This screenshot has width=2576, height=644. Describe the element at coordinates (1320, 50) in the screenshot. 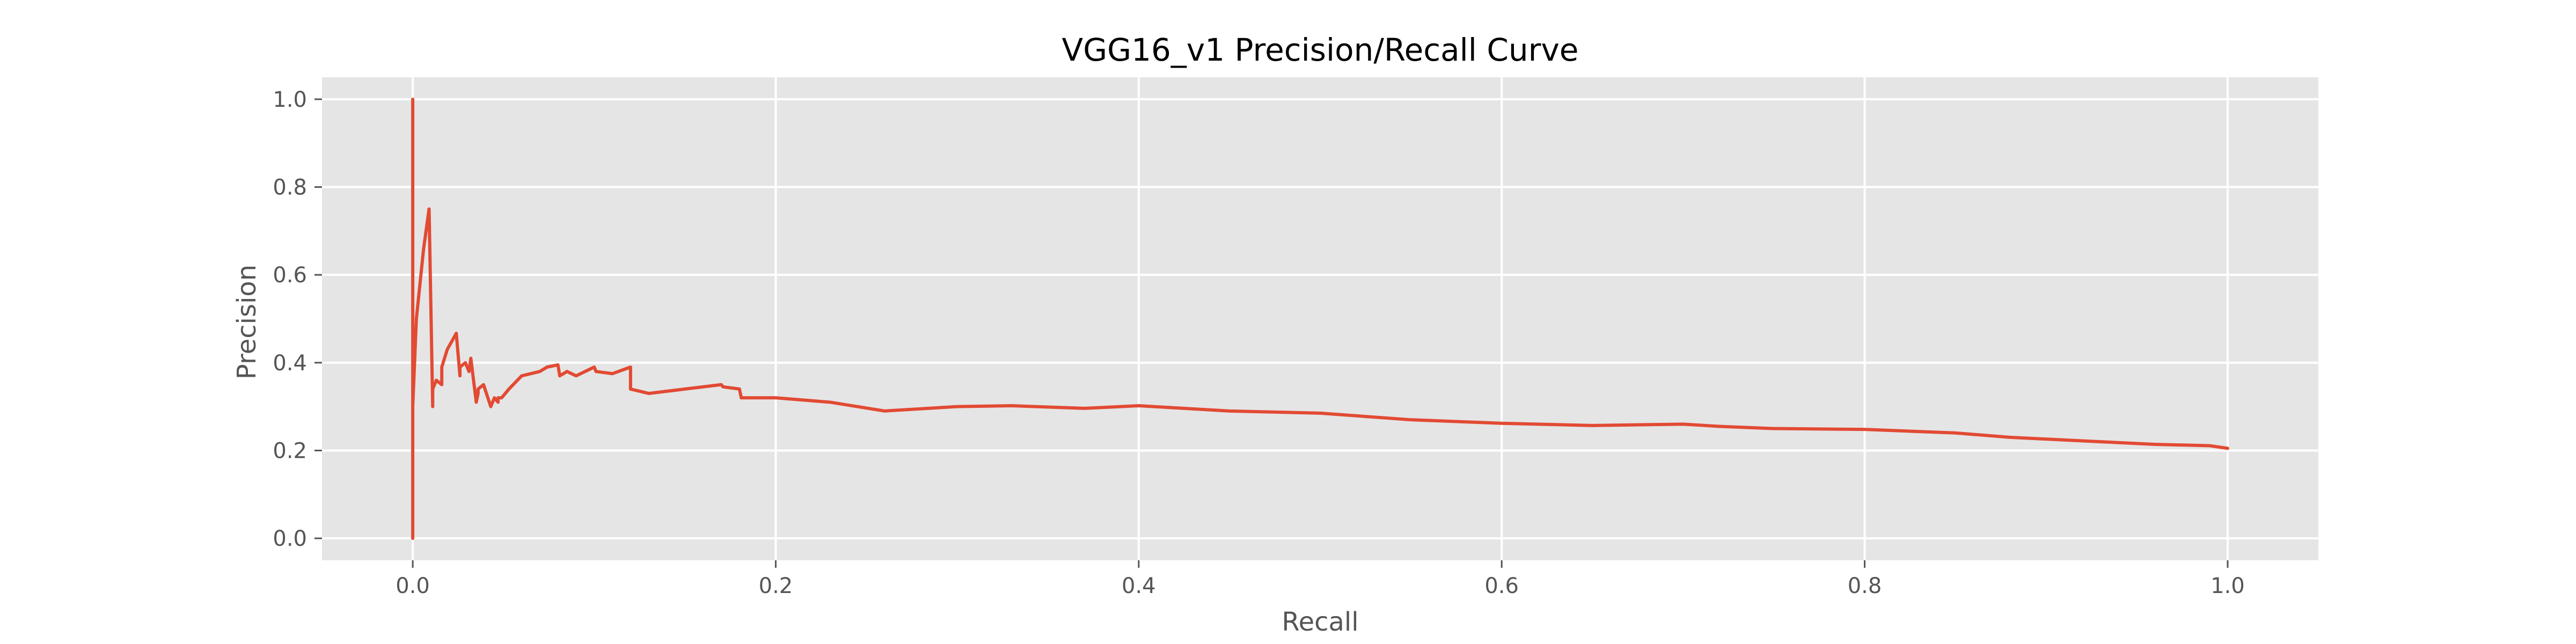

I see `chart-title: VGG16_v1 Precision/Recall Curve` at that location.